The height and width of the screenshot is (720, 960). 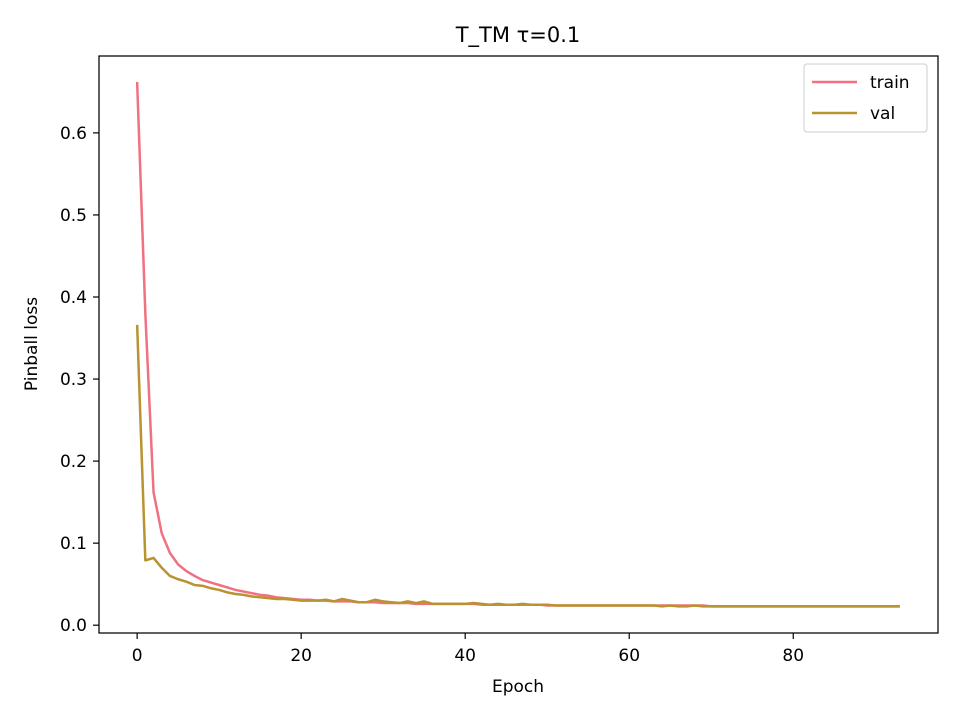 What do you see at coordinates (518, 687) in the screenshot?
I see `x-axis-label: Epoch` at bounding box center [518, 687].